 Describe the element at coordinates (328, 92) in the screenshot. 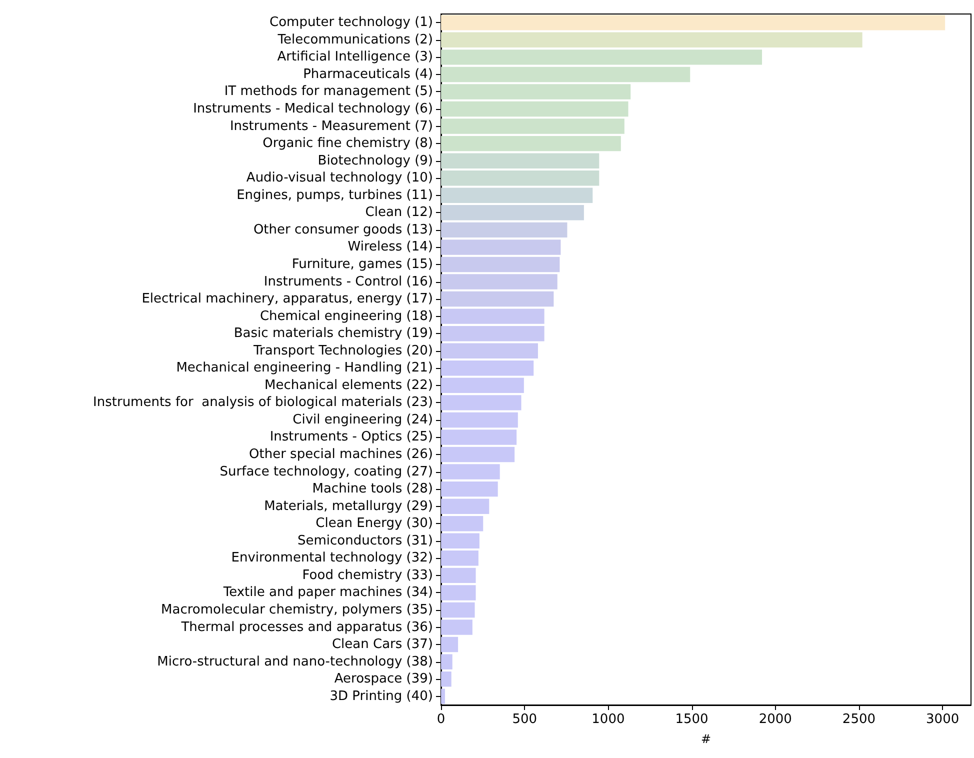

I see `y-tick-label: IT methods for management (5)` at that location.